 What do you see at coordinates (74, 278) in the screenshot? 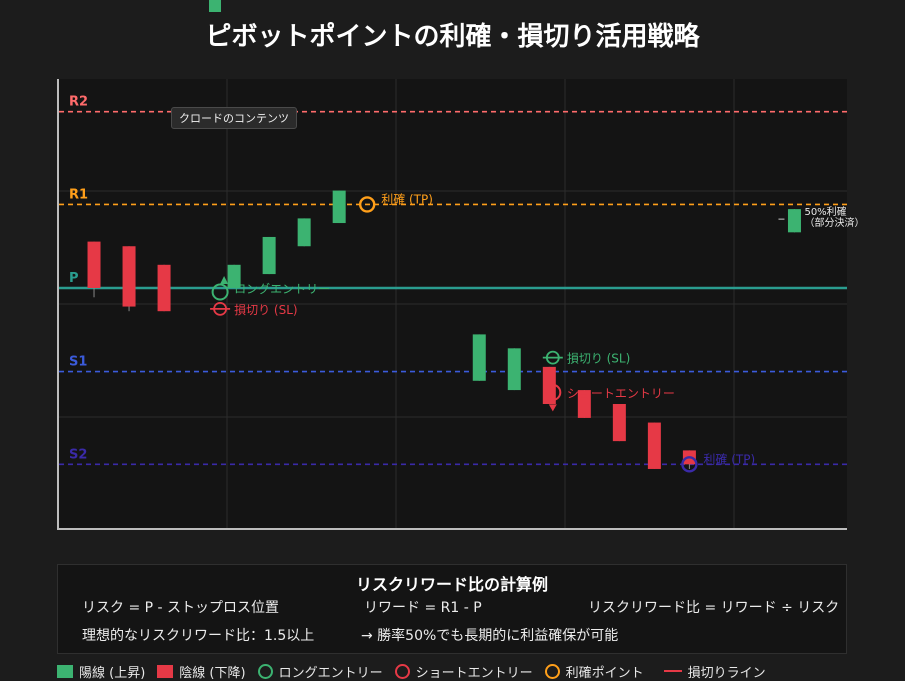
I see `level-label-p: P` at bounding box center [74, 278].